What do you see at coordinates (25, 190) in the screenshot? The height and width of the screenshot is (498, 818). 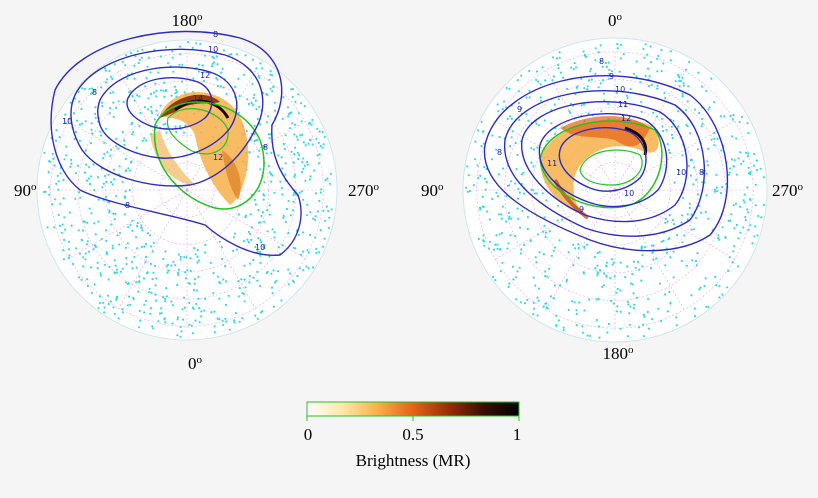 I see `left-label-left: 90o` at bounding box center [25, 190].